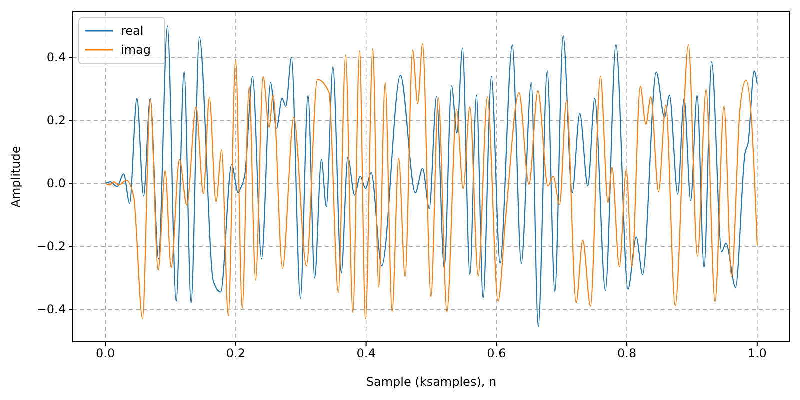 The image size is (800, 400). I want to click on x-axis-title: Sample (ksamples), n, so click(431, 382).